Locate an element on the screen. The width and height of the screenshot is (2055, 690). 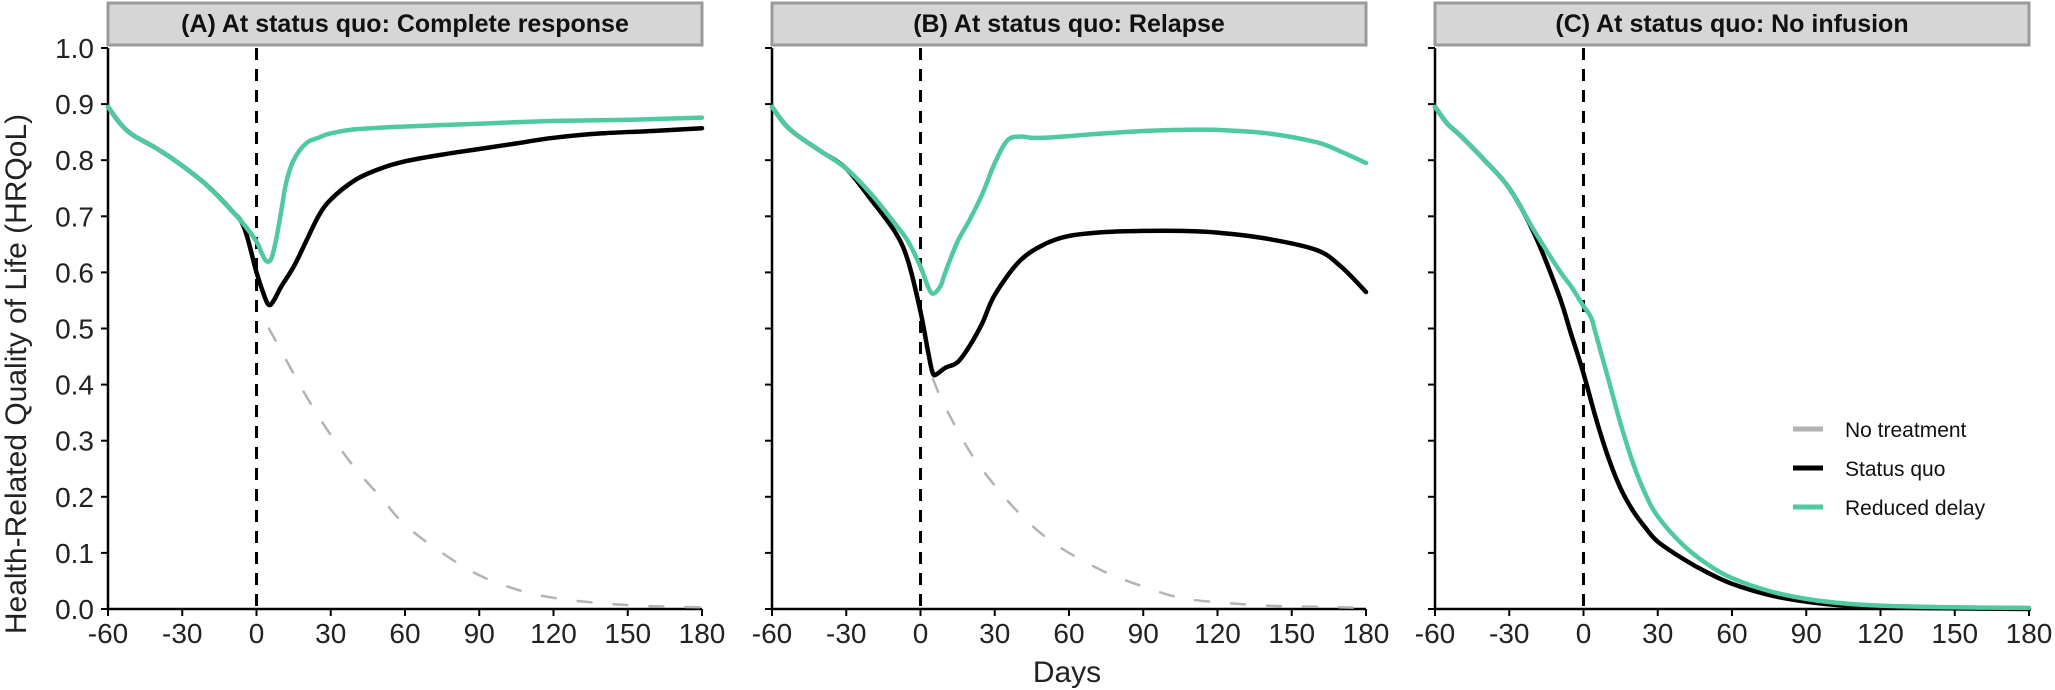
y-tick-label: 0.8 is located at coordinates (74, 160).